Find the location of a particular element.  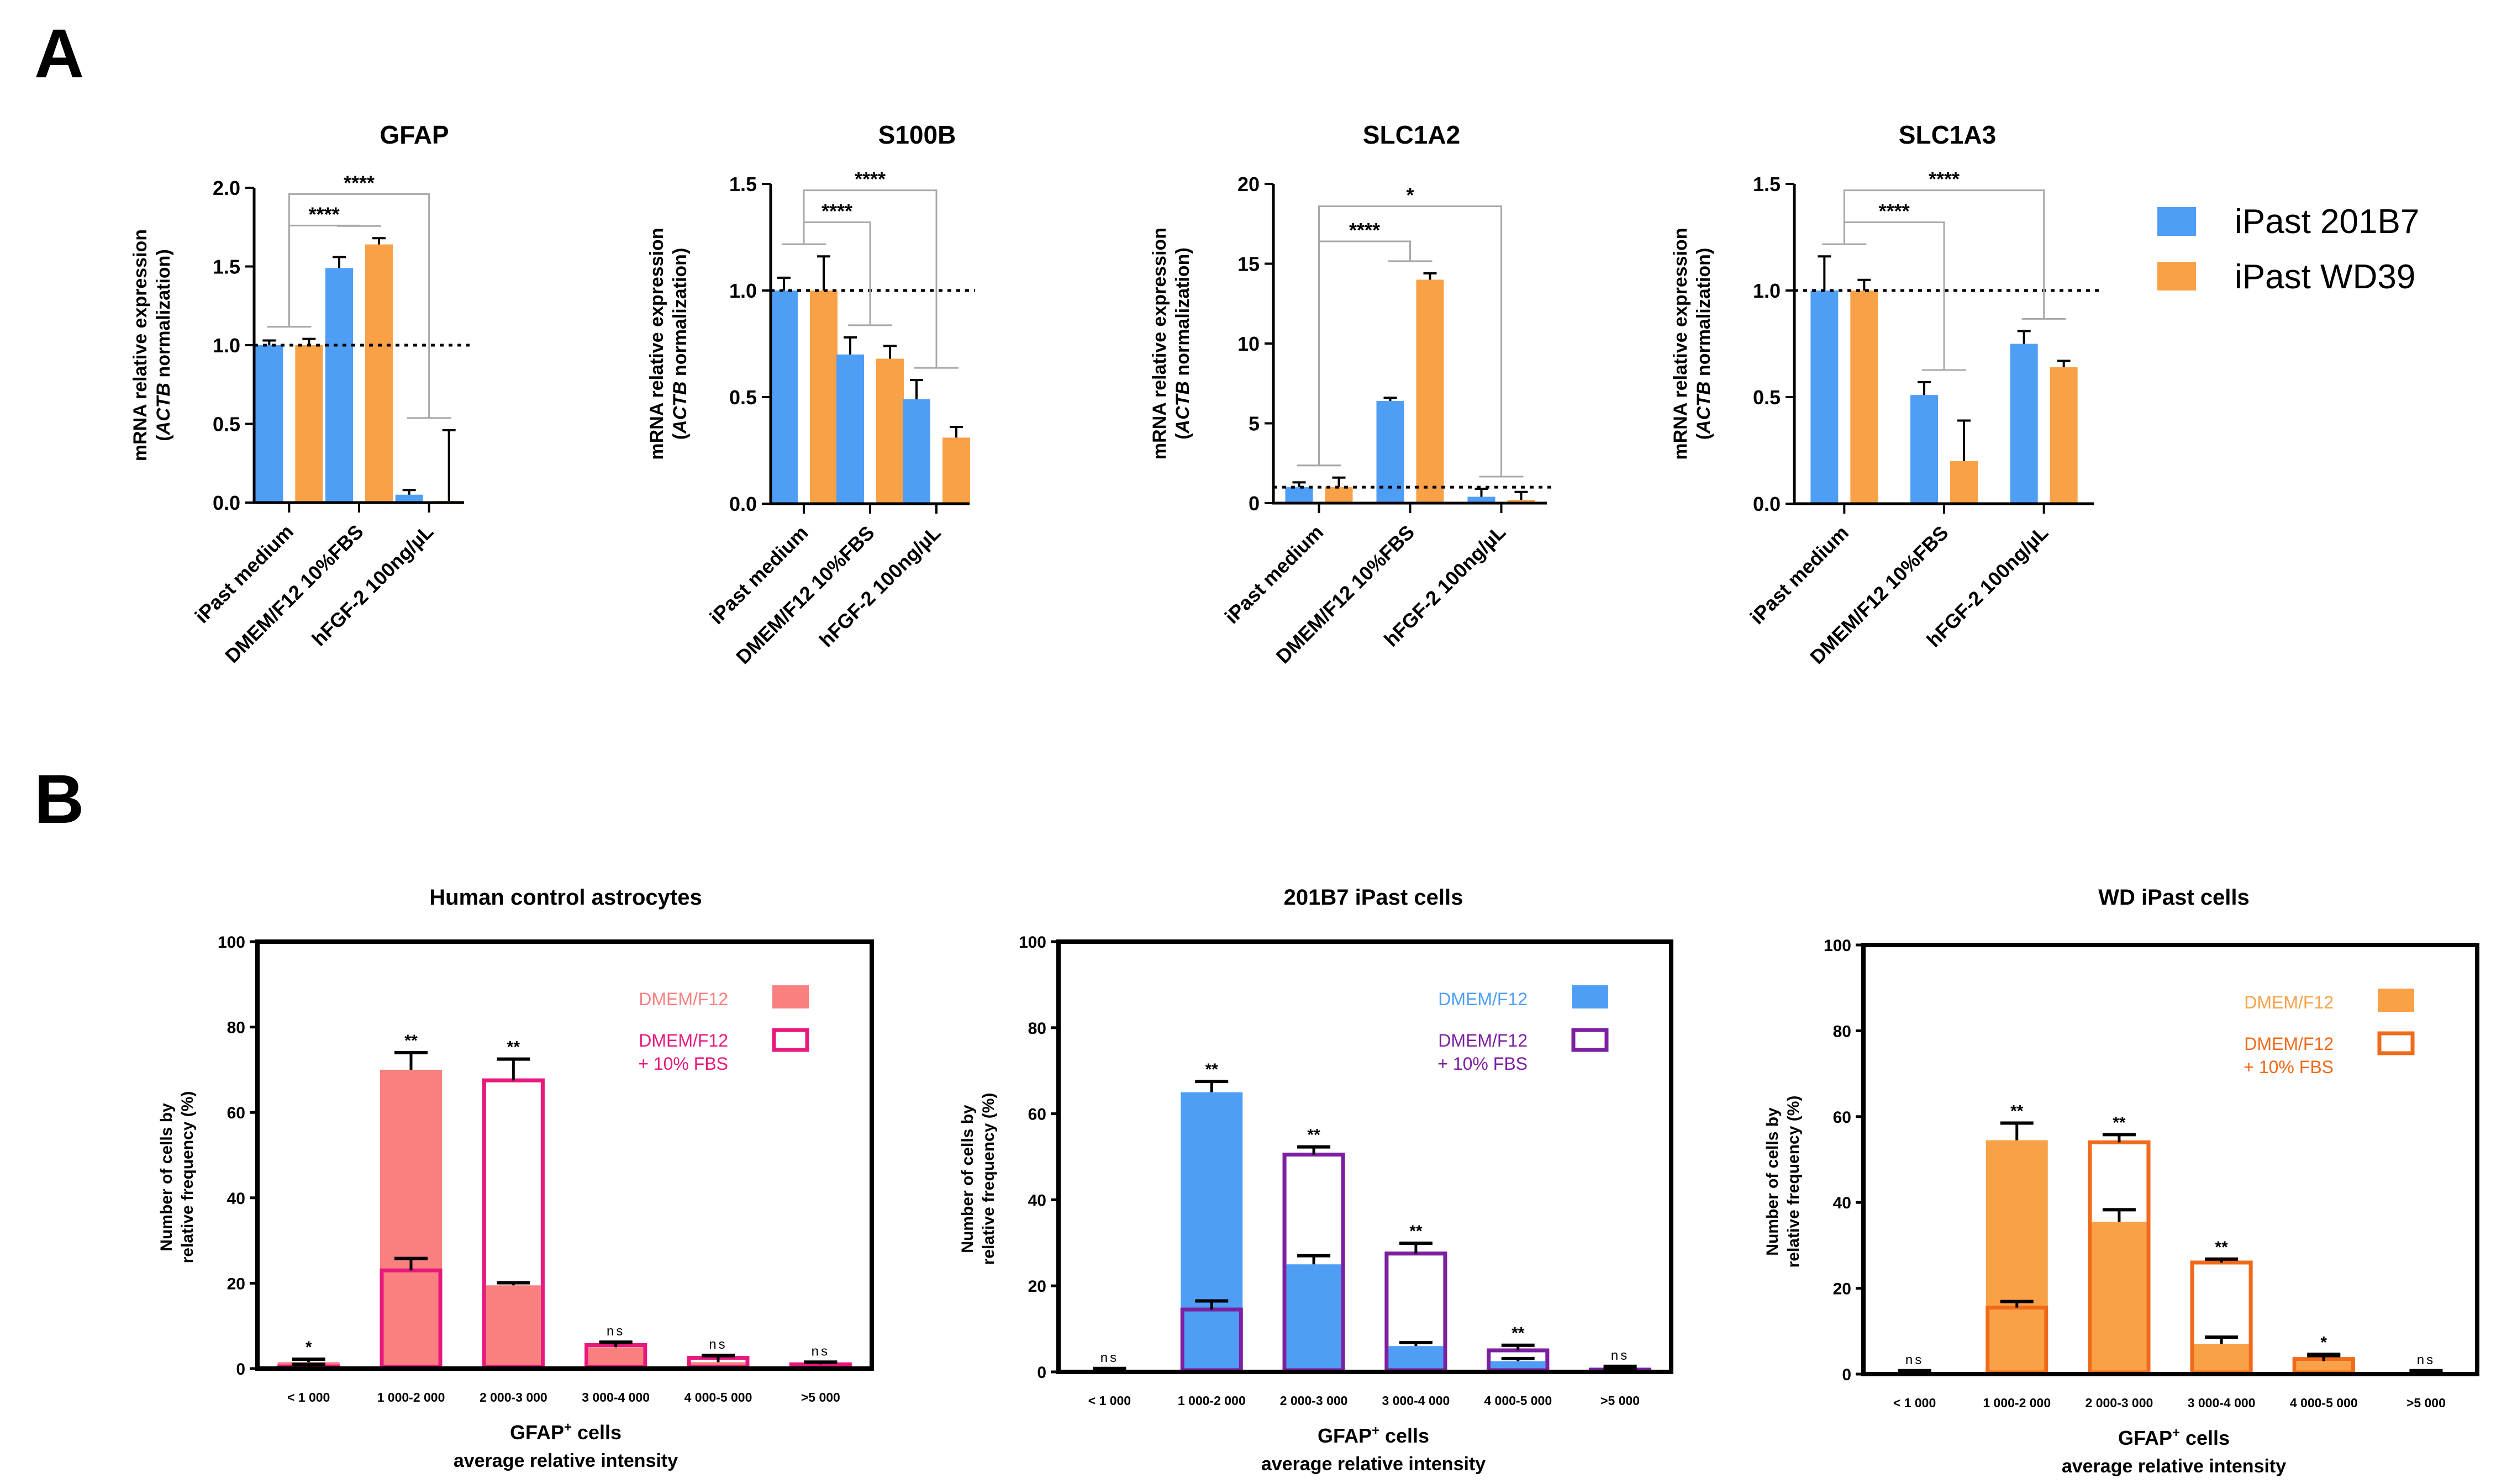

legend-swatch-dmem is located at coordinates (790, 996).